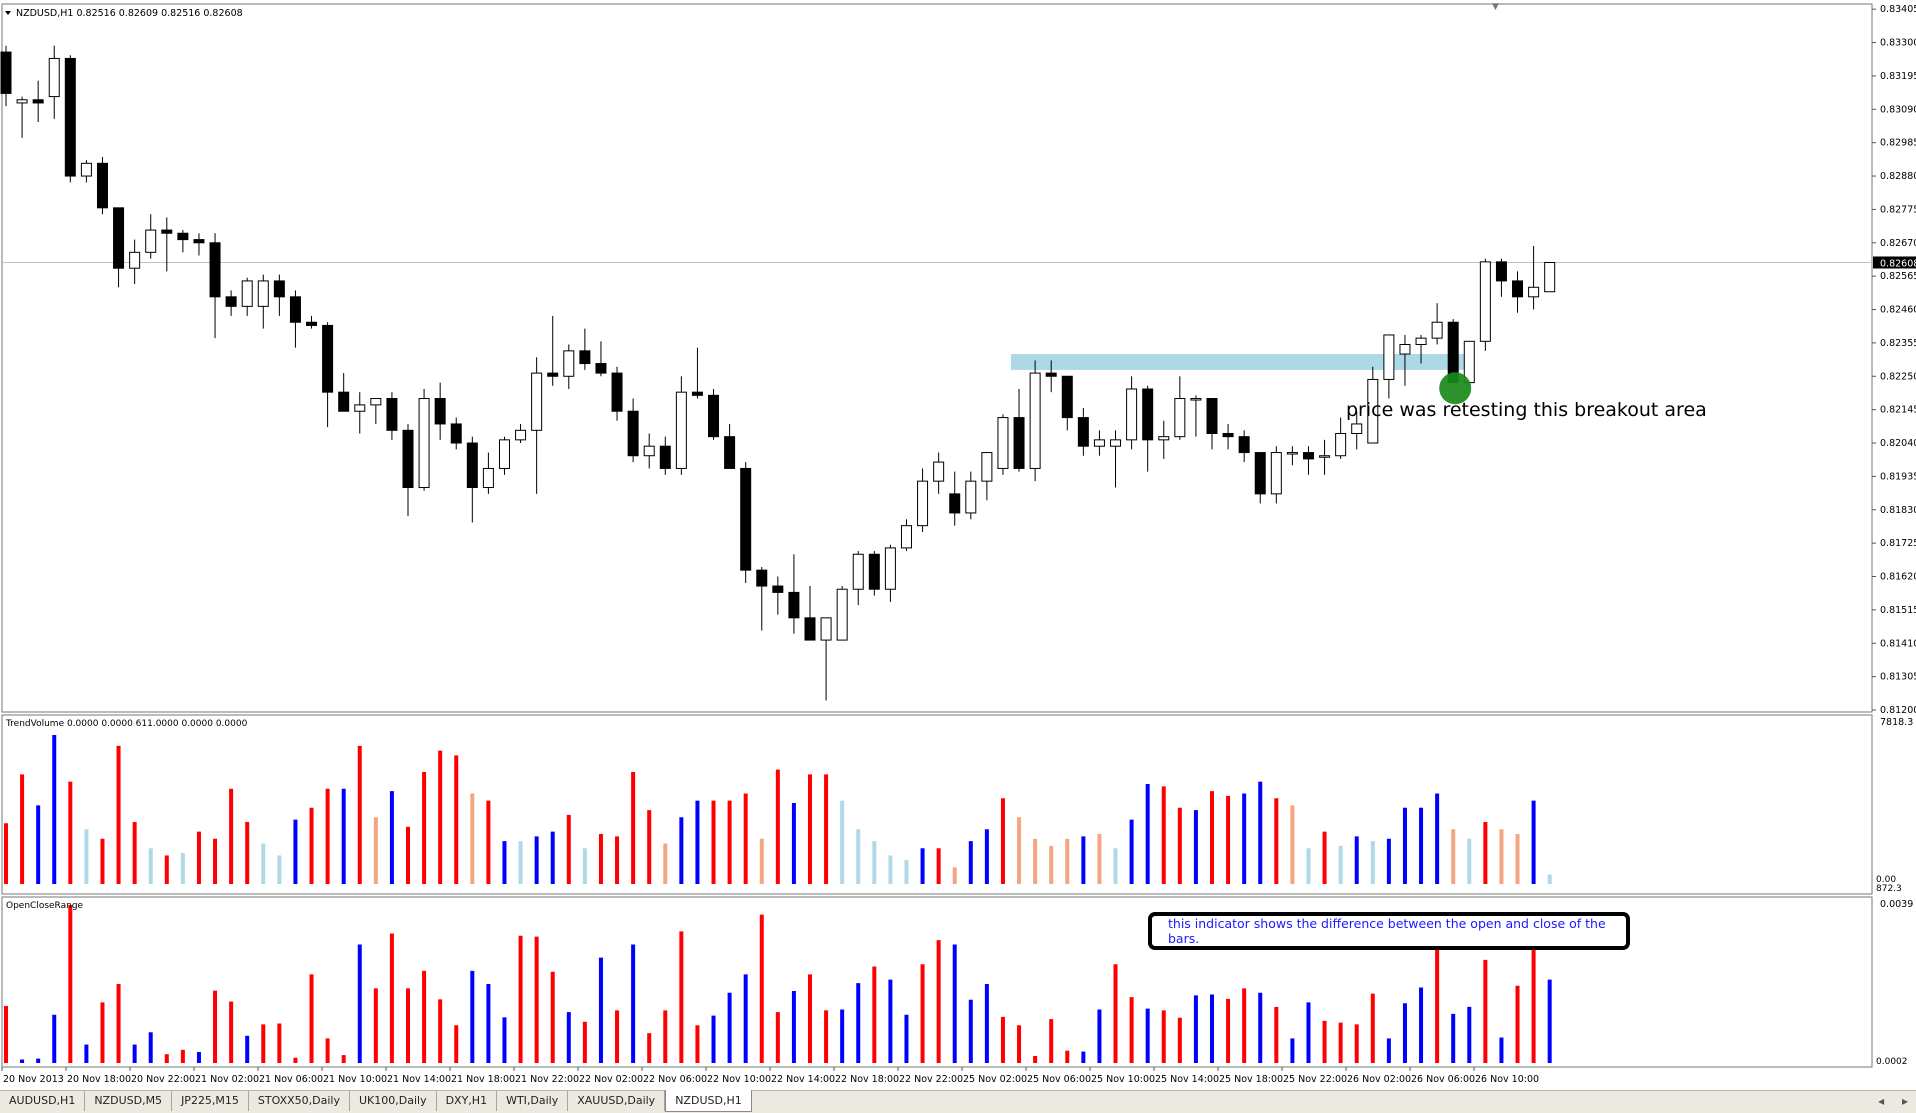 Image resolution: width=1916 pixels, height=1113 pixels. I want to click on x-tick-label: 25 Nov 06:00, so click(1059, 1079).